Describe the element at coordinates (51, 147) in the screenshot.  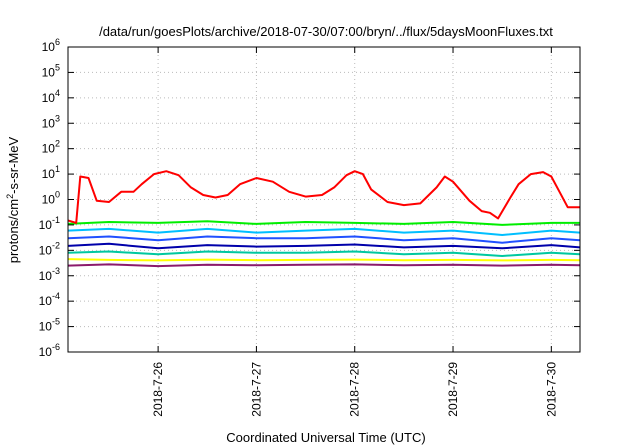
I see `y-tick-label: 10²` at that location.